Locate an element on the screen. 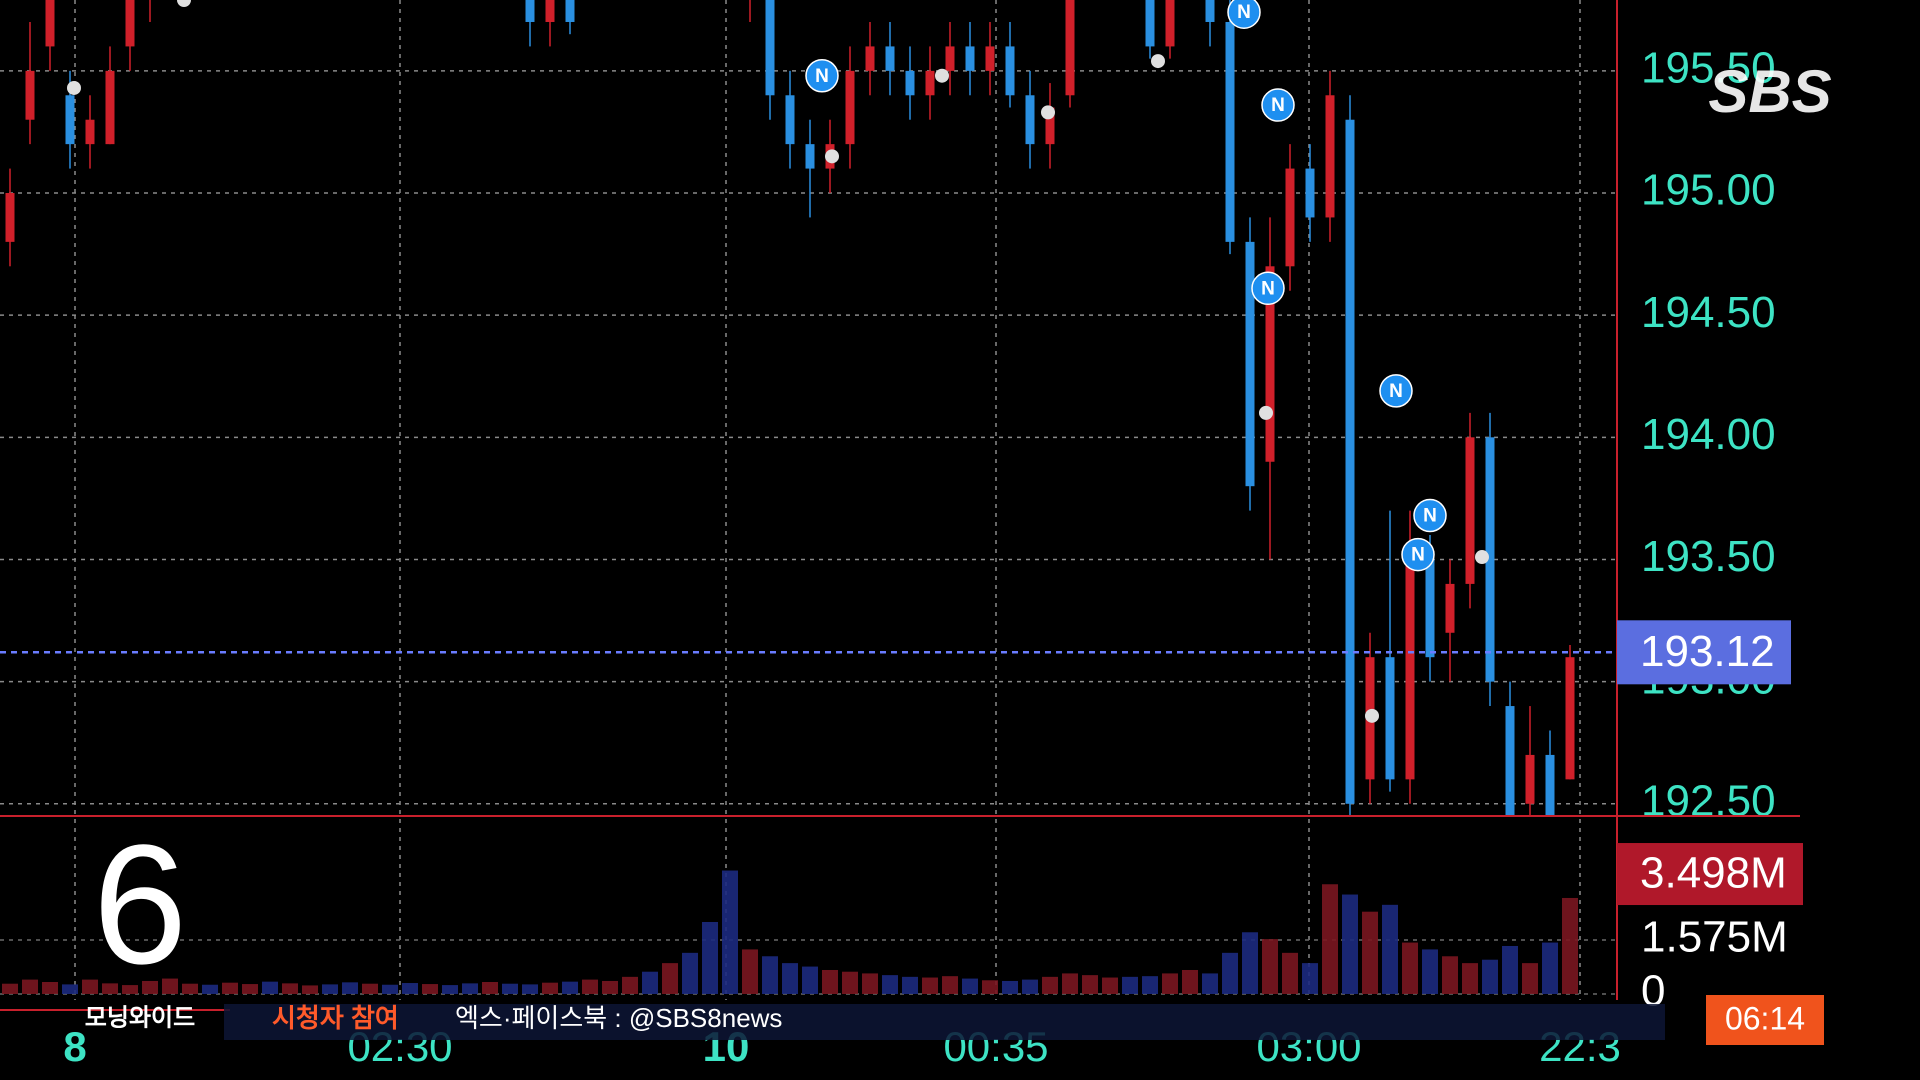  y-tick-label: 193.50 is located at coordinates (1708, 556).